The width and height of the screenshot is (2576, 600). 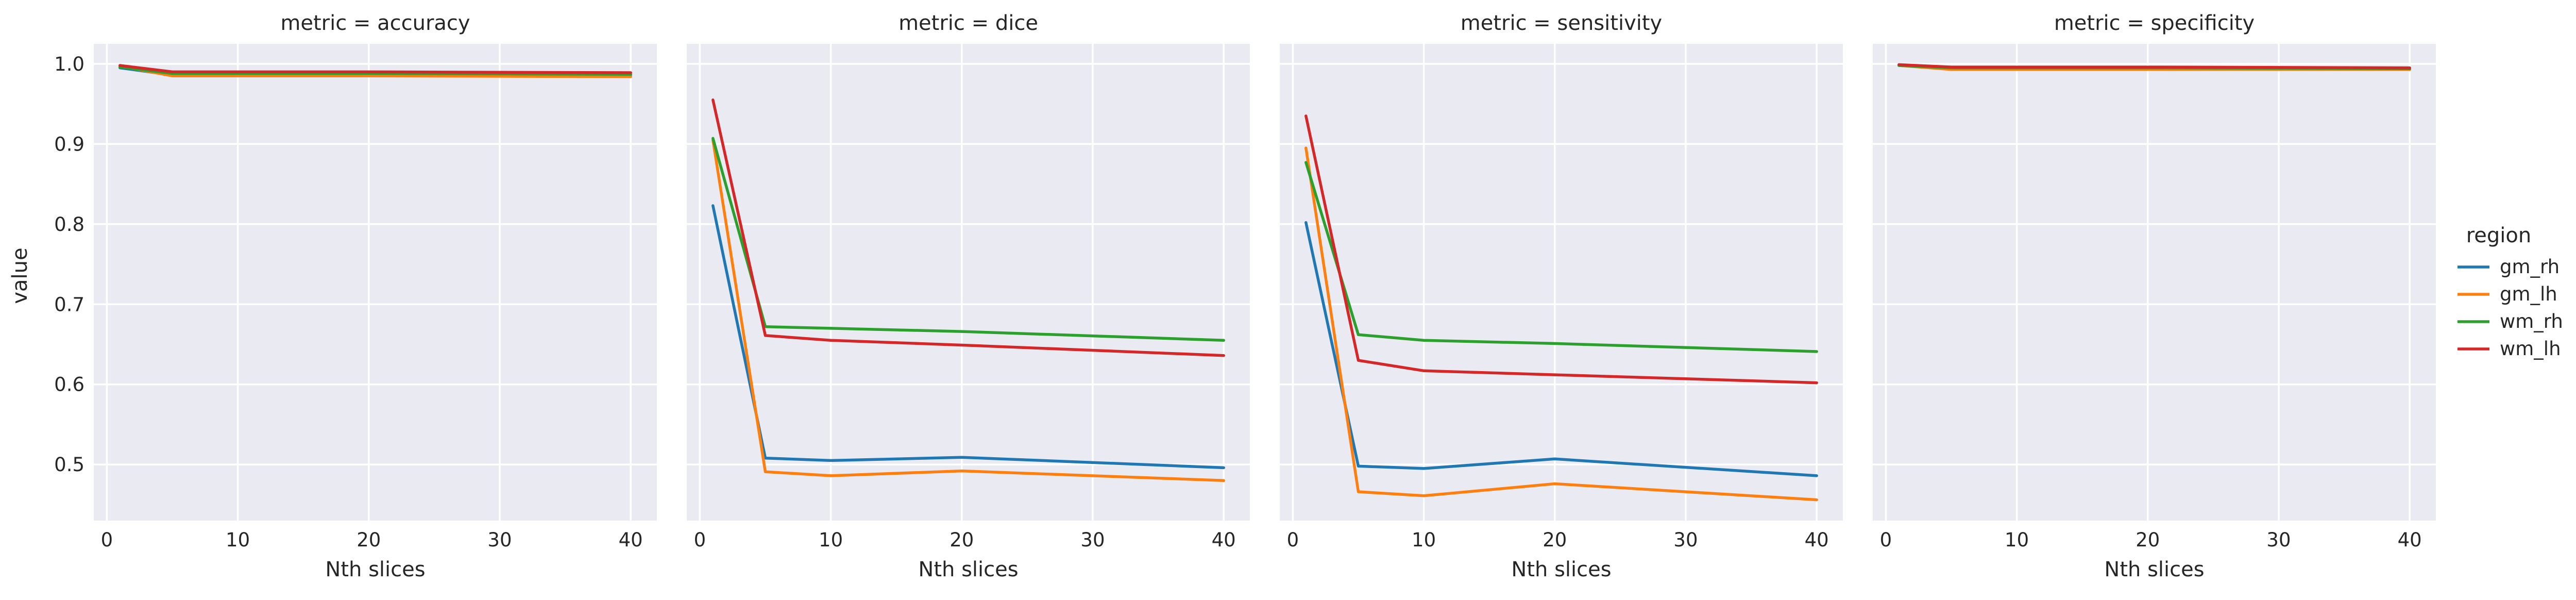 I want to click on legend-label: wm_lh, so click(x=2530, y=349).